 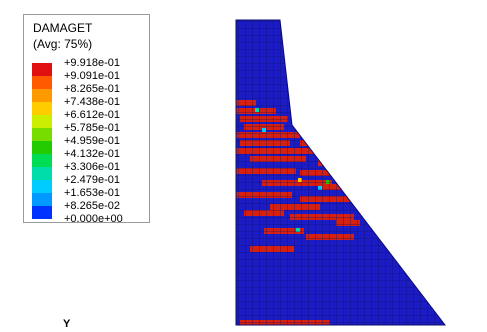 I want to click on legend-subtitle: (Avg: 75%), so click(x=63, y=44).